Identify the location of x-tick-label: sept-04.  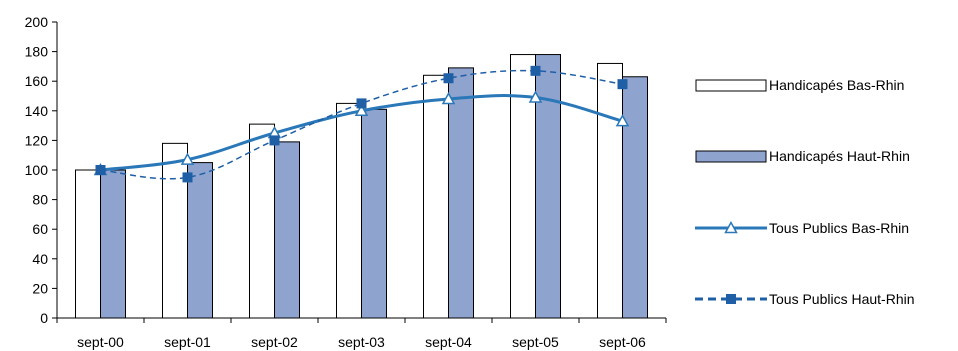
(448, 342).